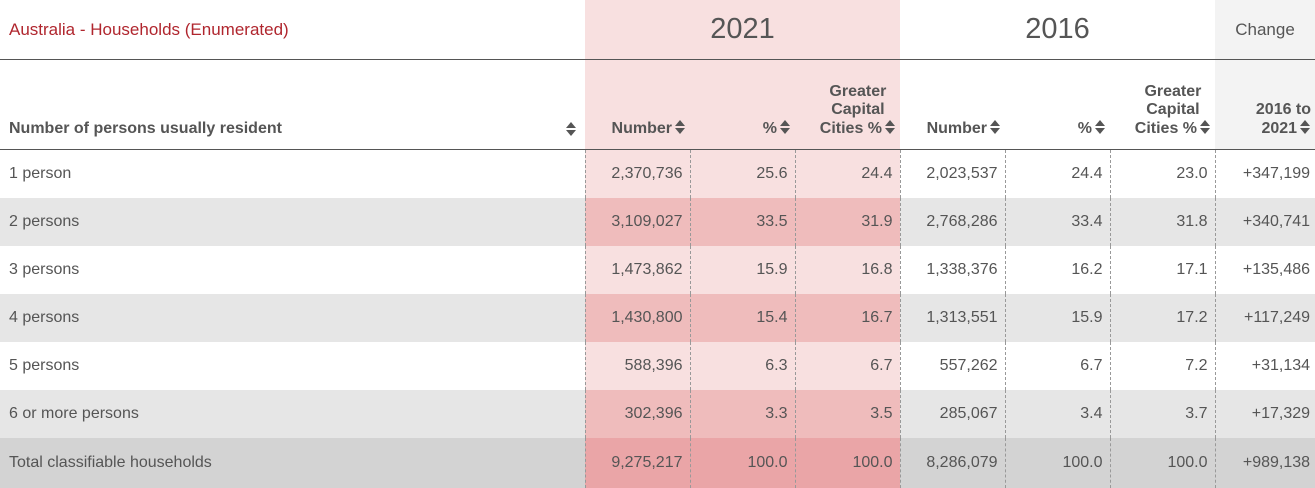 The image size is (1315, 488). Describe the element at coordinates (1162, 366) in the screenshot. I see `cell-gcc-2016: 7.2` at that location.